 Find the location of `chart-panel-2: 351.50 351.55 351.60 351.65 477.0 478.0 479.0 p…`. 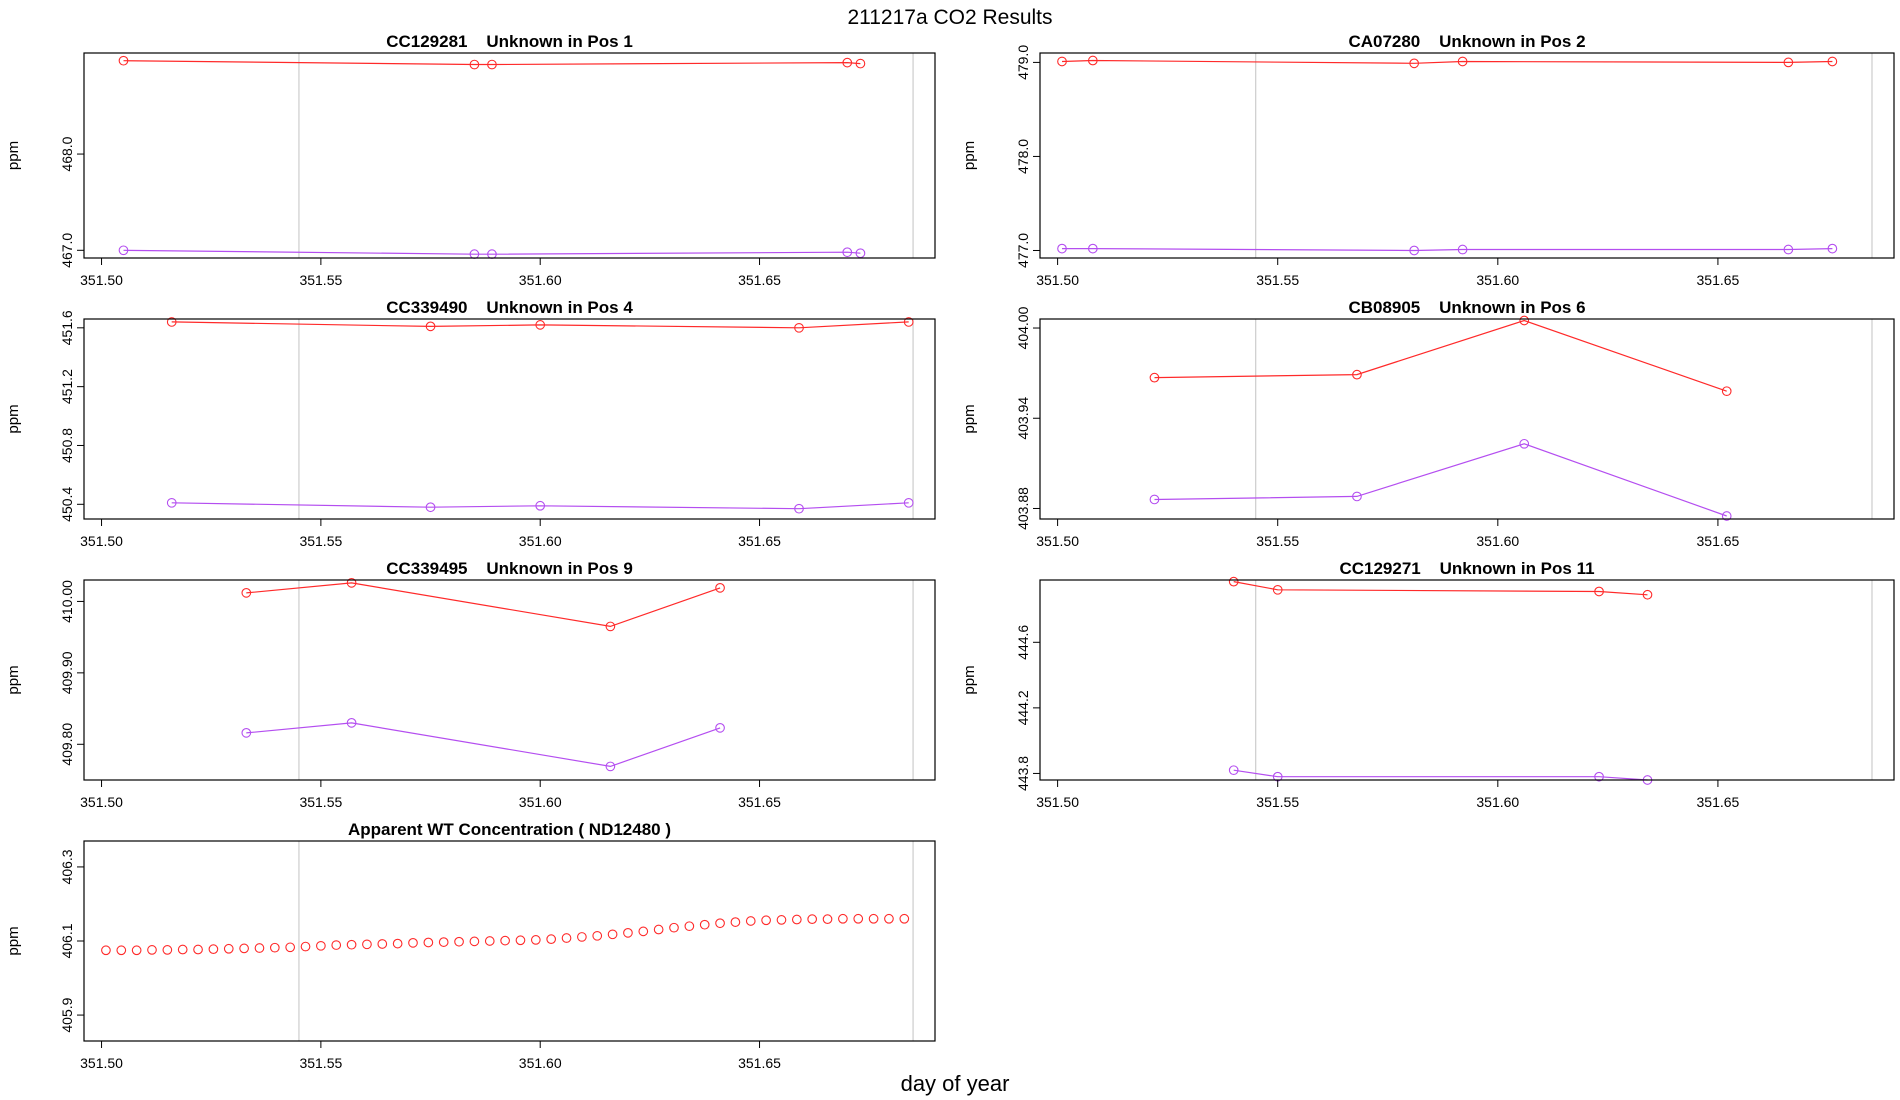

chart-panel-2: 351.50 351.55 351.60 351.65 477.0 478.0 479.0 p… is located at coordinates (1428, 160).